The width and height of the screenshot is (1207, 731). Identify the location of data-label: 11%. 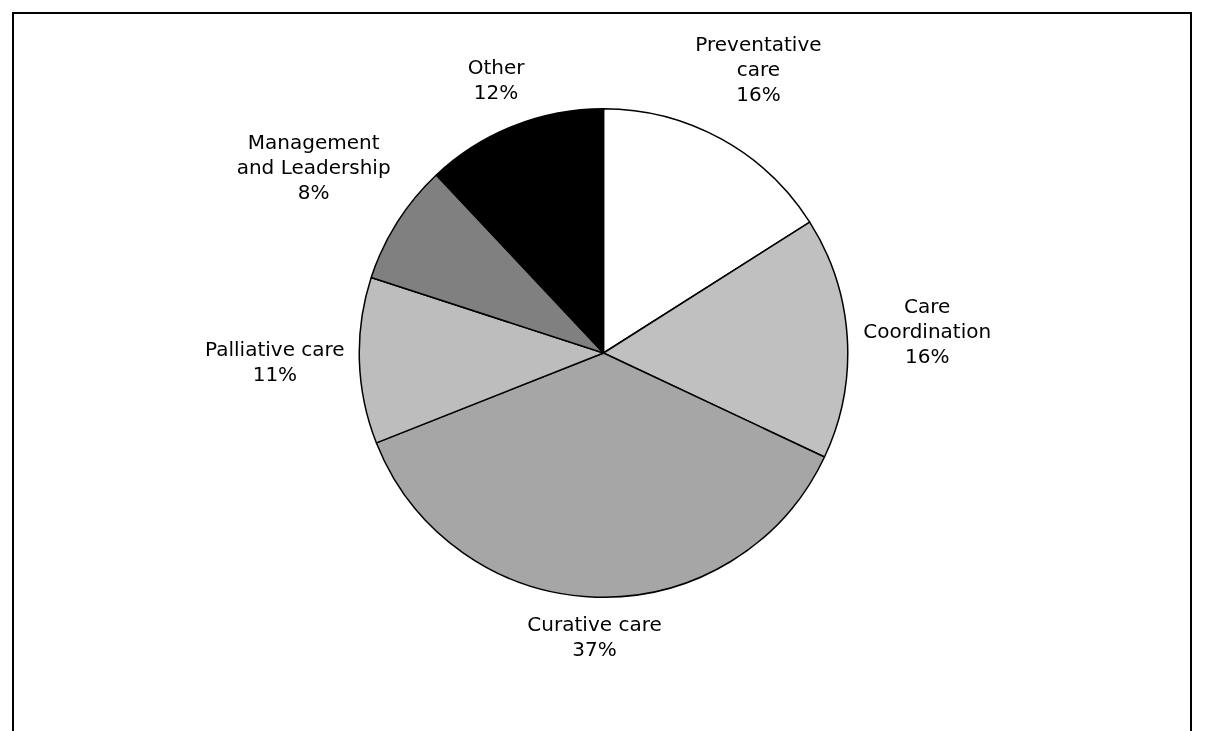
(275, 374).